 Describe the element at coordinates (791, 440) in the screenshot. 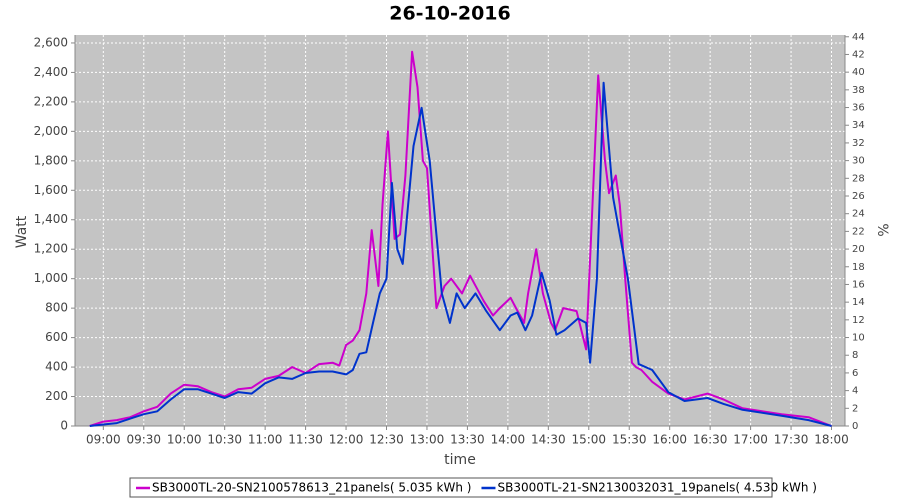

I see `x-tick-label: 17:30` at that location.